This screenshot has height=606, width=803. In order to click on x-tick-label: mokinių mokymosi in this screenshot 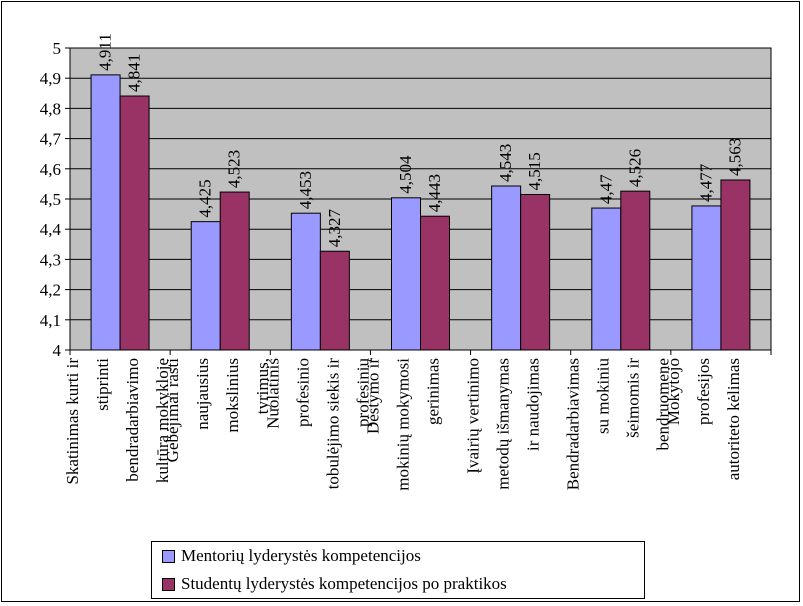, I will do `click(402, 424)`.